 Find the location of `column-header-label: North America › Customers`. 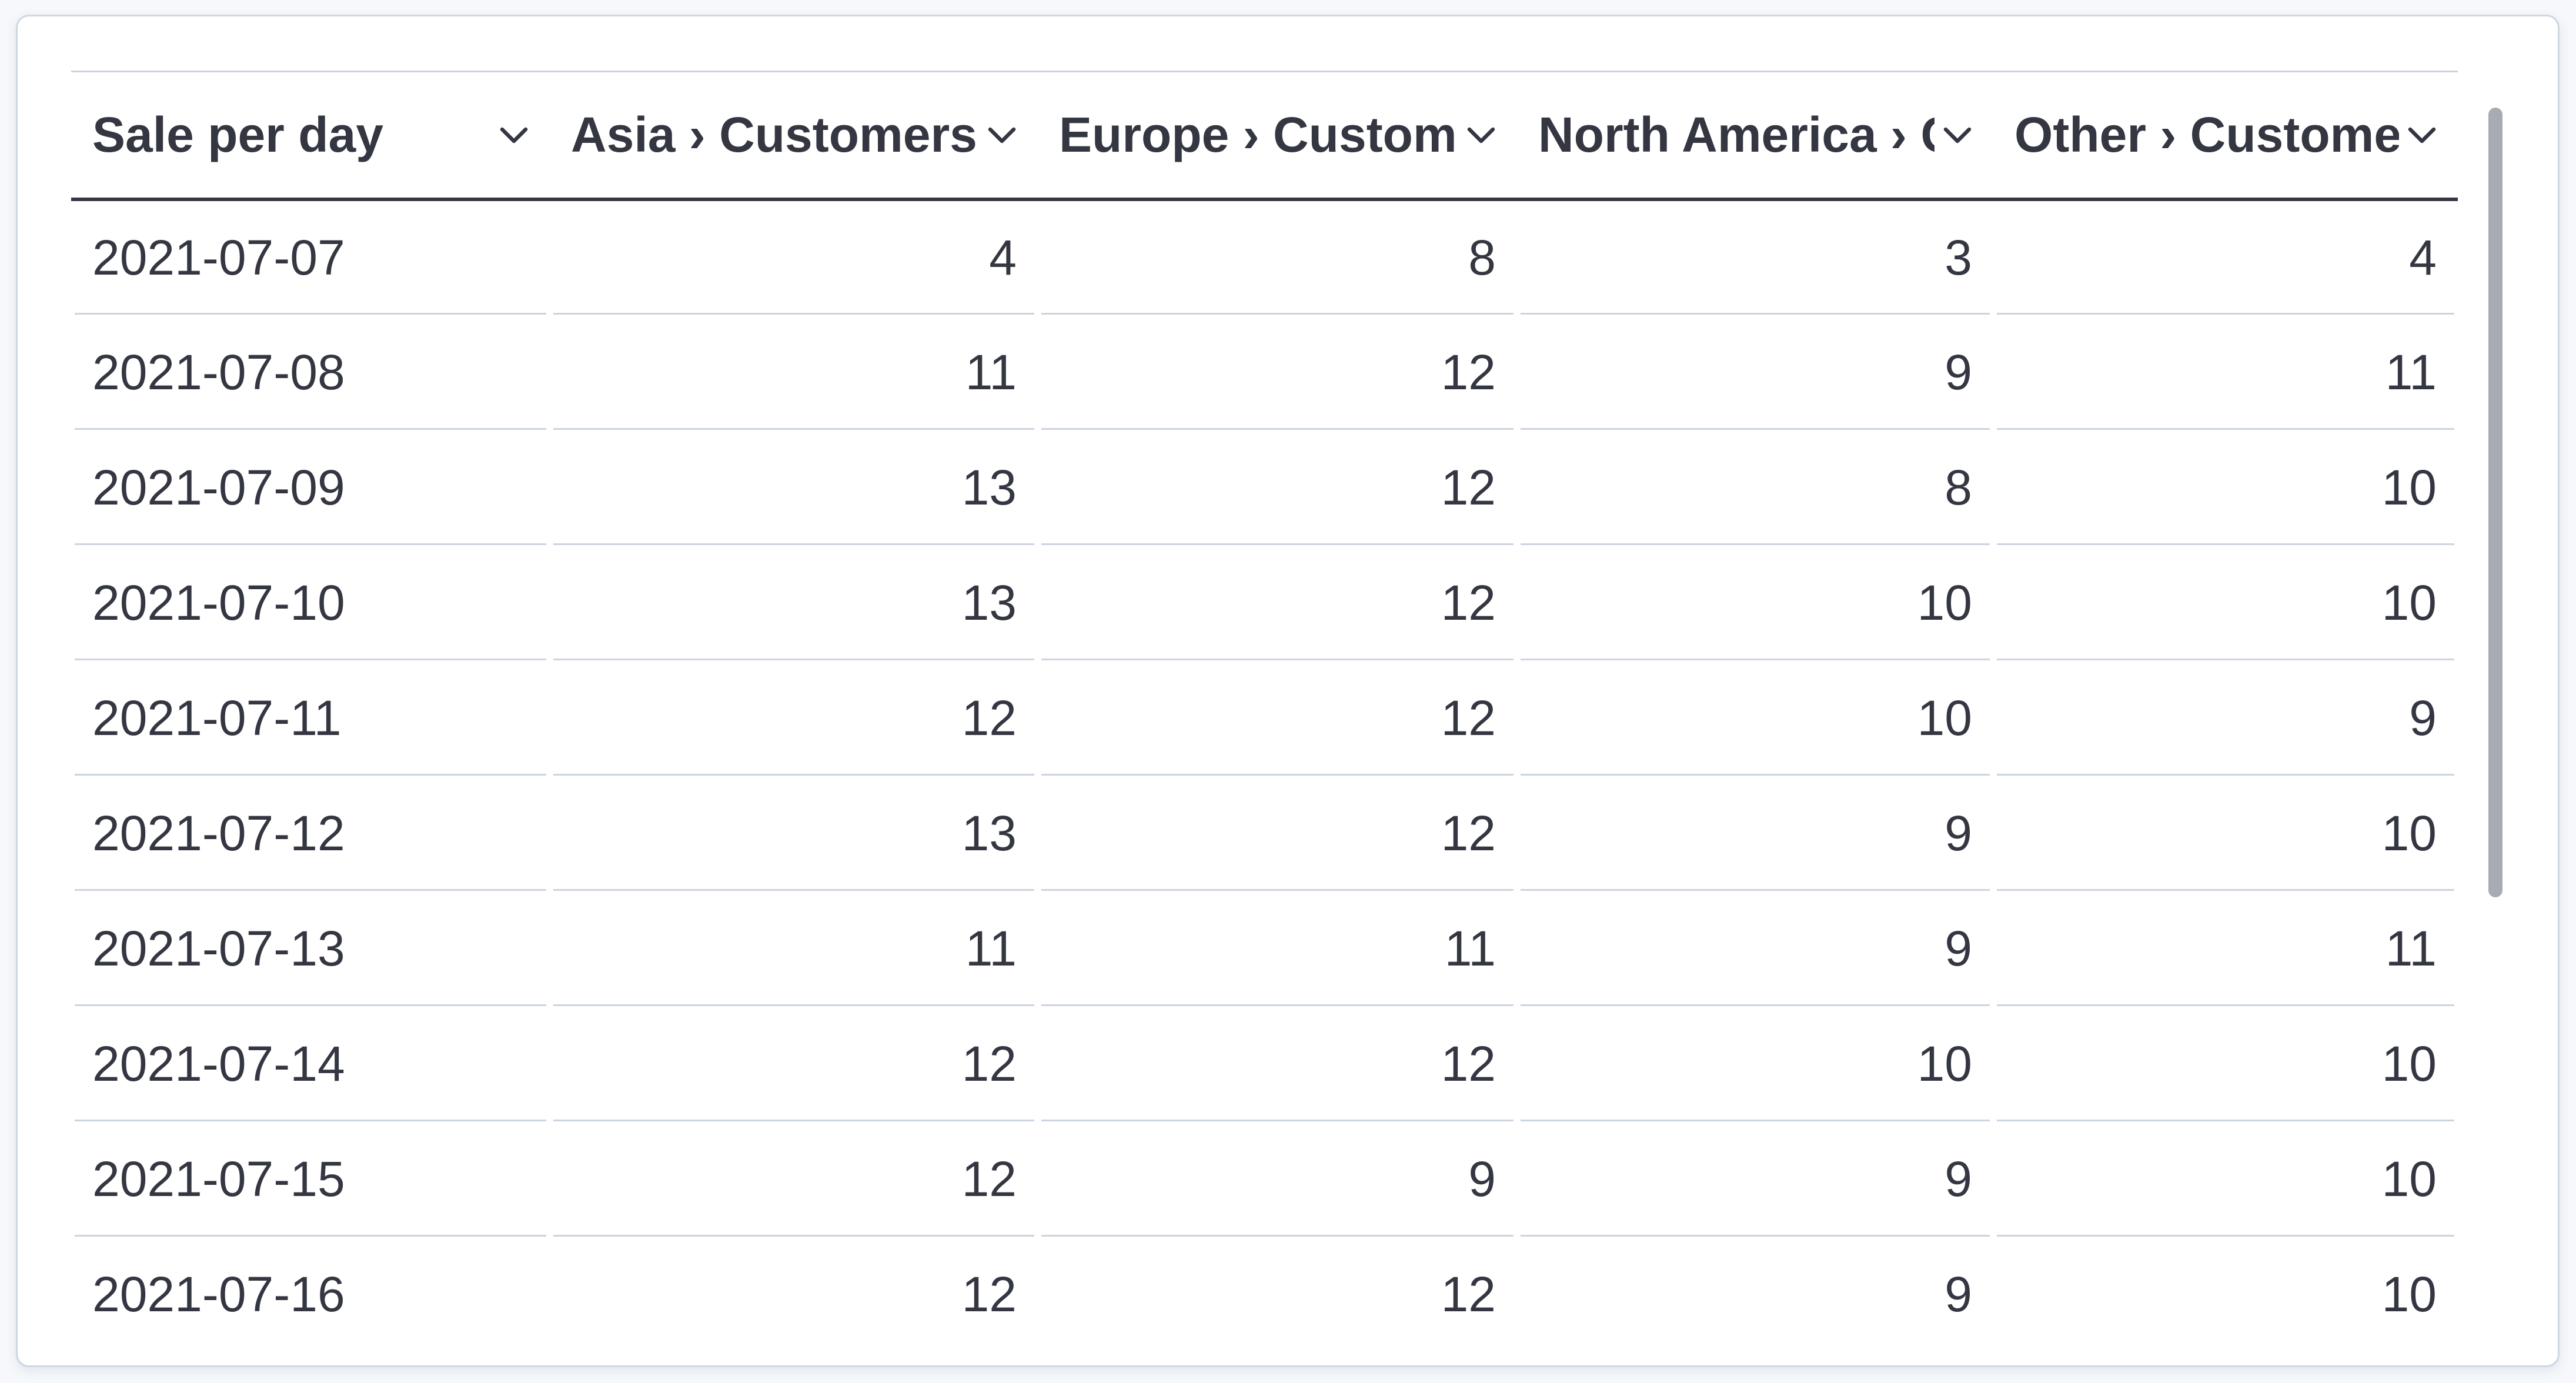

column-header-label: North America › Customers is located at coordinates (1736, 134).